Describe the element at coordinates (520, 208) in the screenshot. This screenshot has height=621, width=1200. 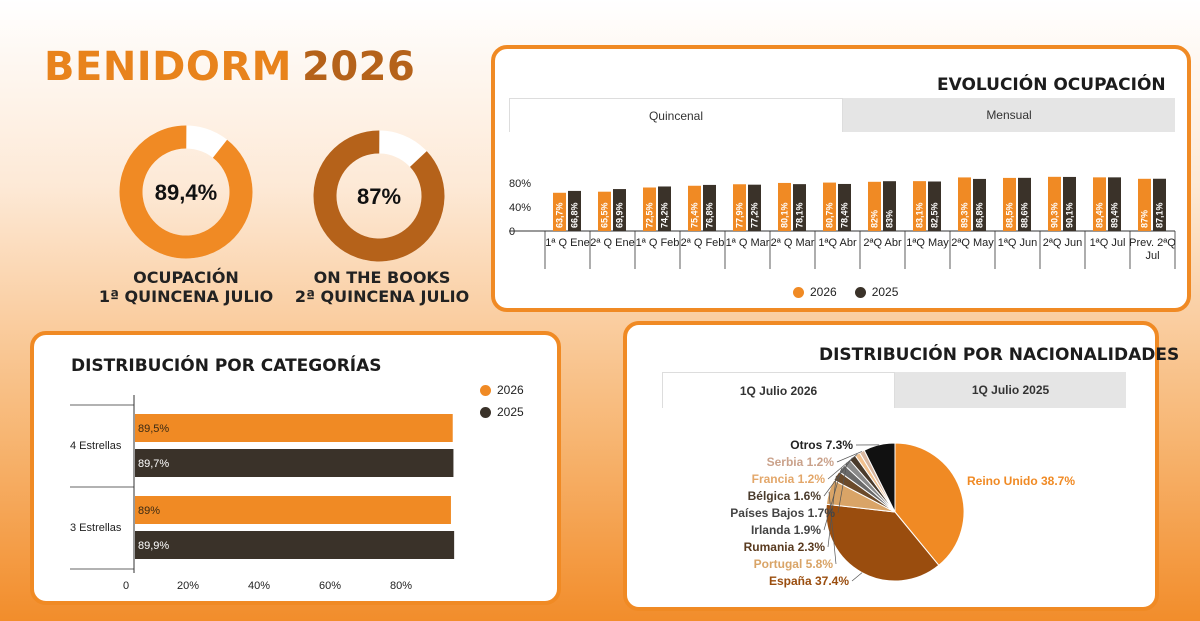
I see `y-tick-label: 40%` at that location.